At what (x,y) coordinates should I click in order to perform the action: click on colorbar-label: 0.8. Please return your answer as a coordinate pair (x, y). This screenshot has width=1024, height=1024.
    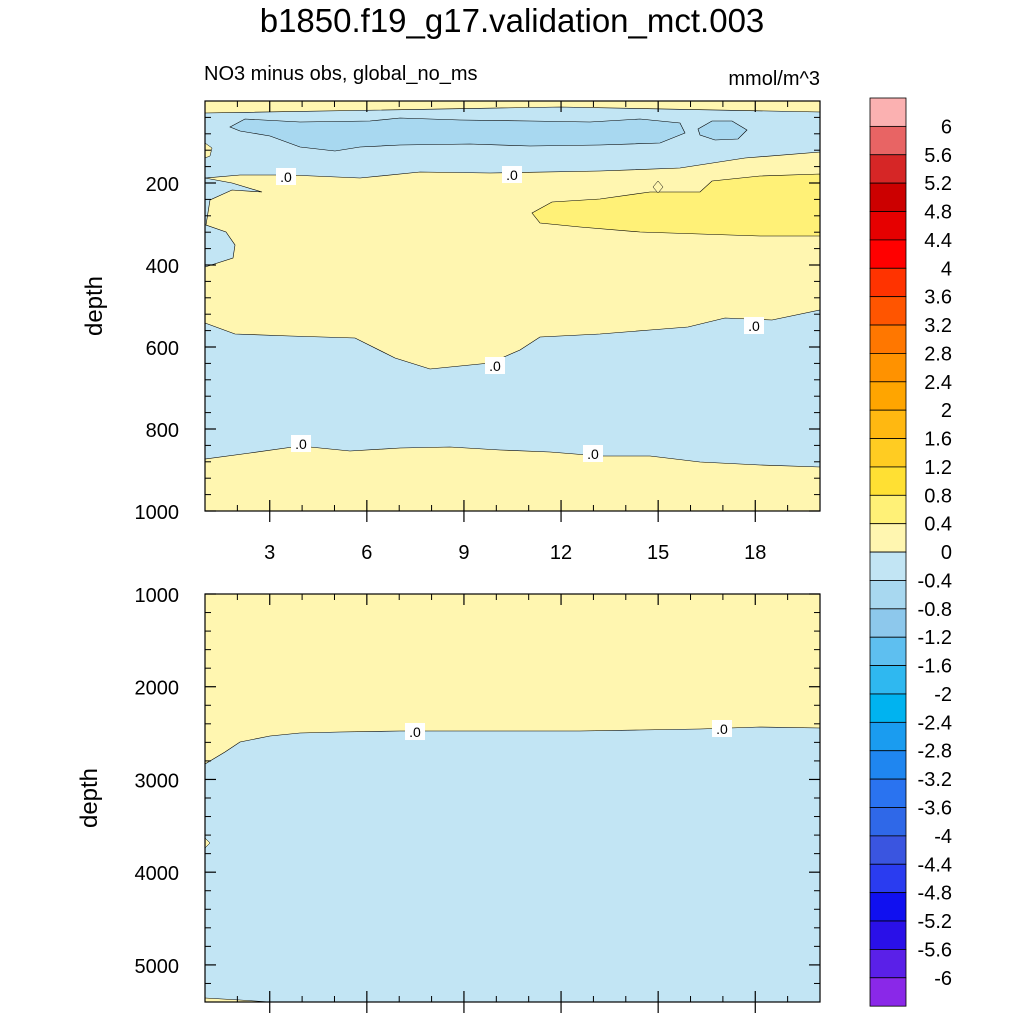
    Looking at the image, I should click on (938, 496).